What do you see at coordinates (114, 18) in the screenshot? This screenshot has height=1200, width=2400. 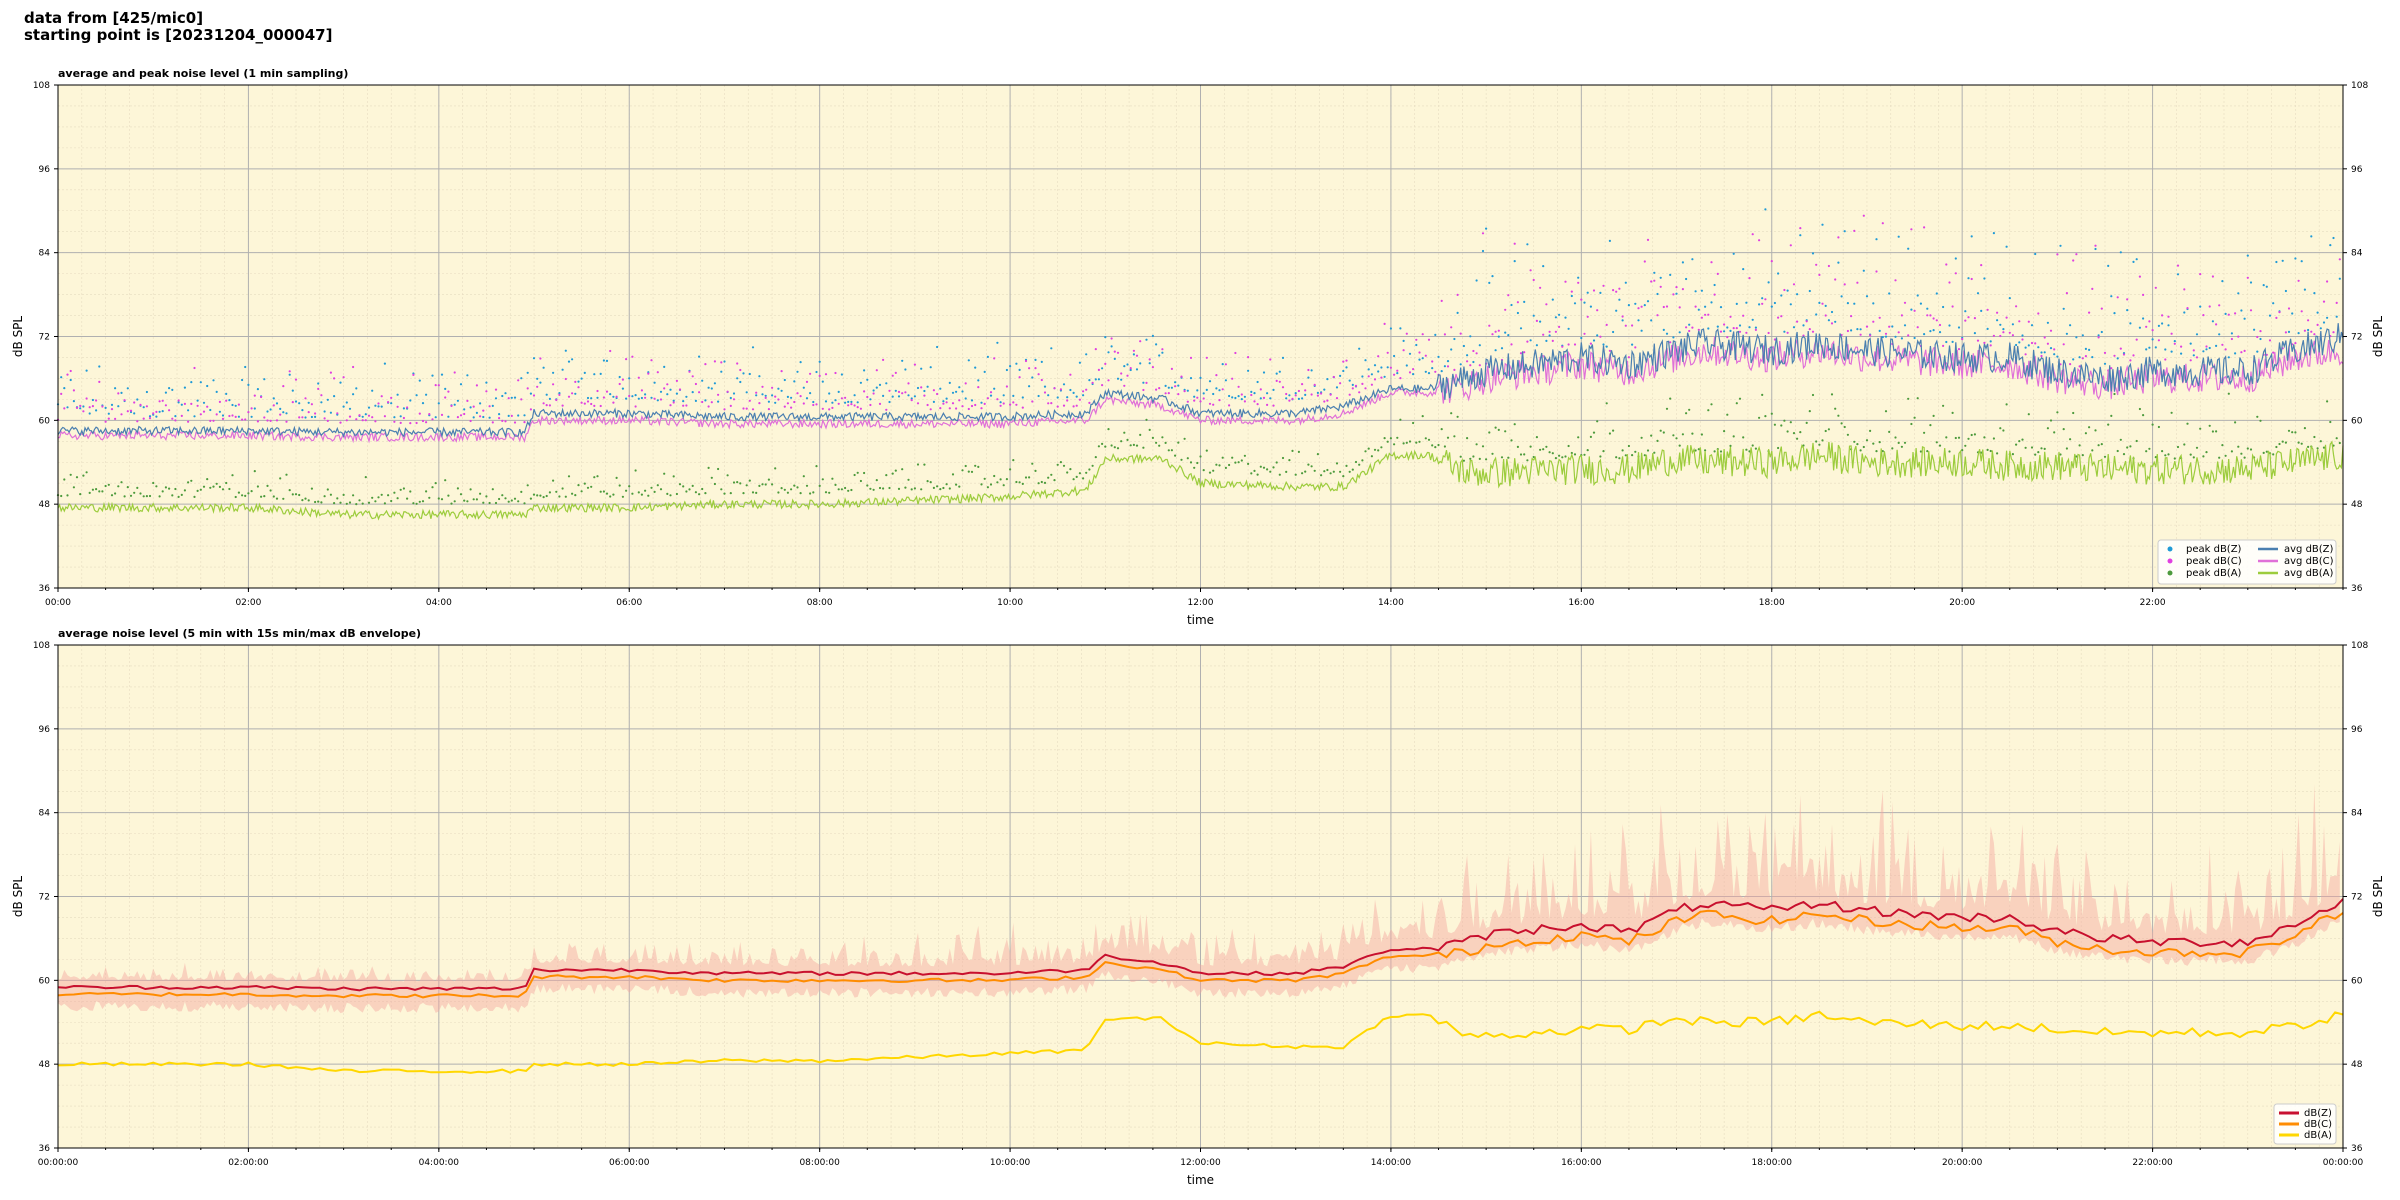 I see `data-source-label: data from [425/mic0]` at bounding box center [114, 18].